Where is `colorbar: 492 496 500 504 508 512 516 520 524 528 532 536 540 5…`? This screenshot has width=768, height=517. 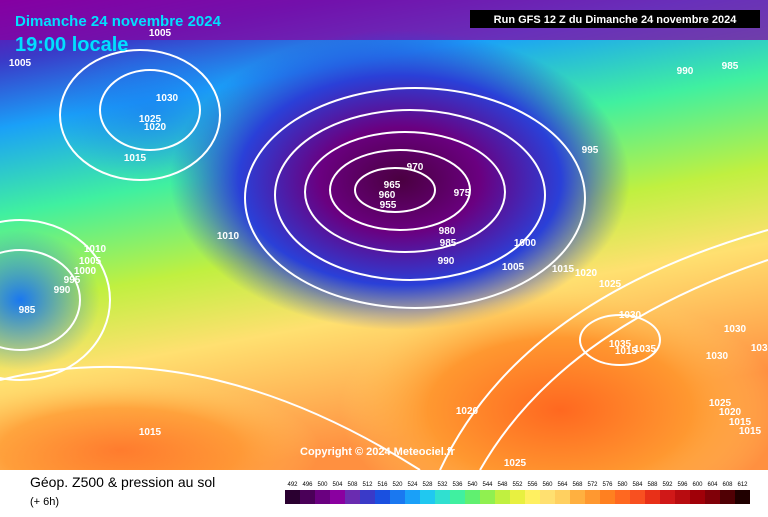 colorbar: 492 496 500 504 508 512 516 520 524 528 532 536 540 5… is located at coordinates (517, 493).